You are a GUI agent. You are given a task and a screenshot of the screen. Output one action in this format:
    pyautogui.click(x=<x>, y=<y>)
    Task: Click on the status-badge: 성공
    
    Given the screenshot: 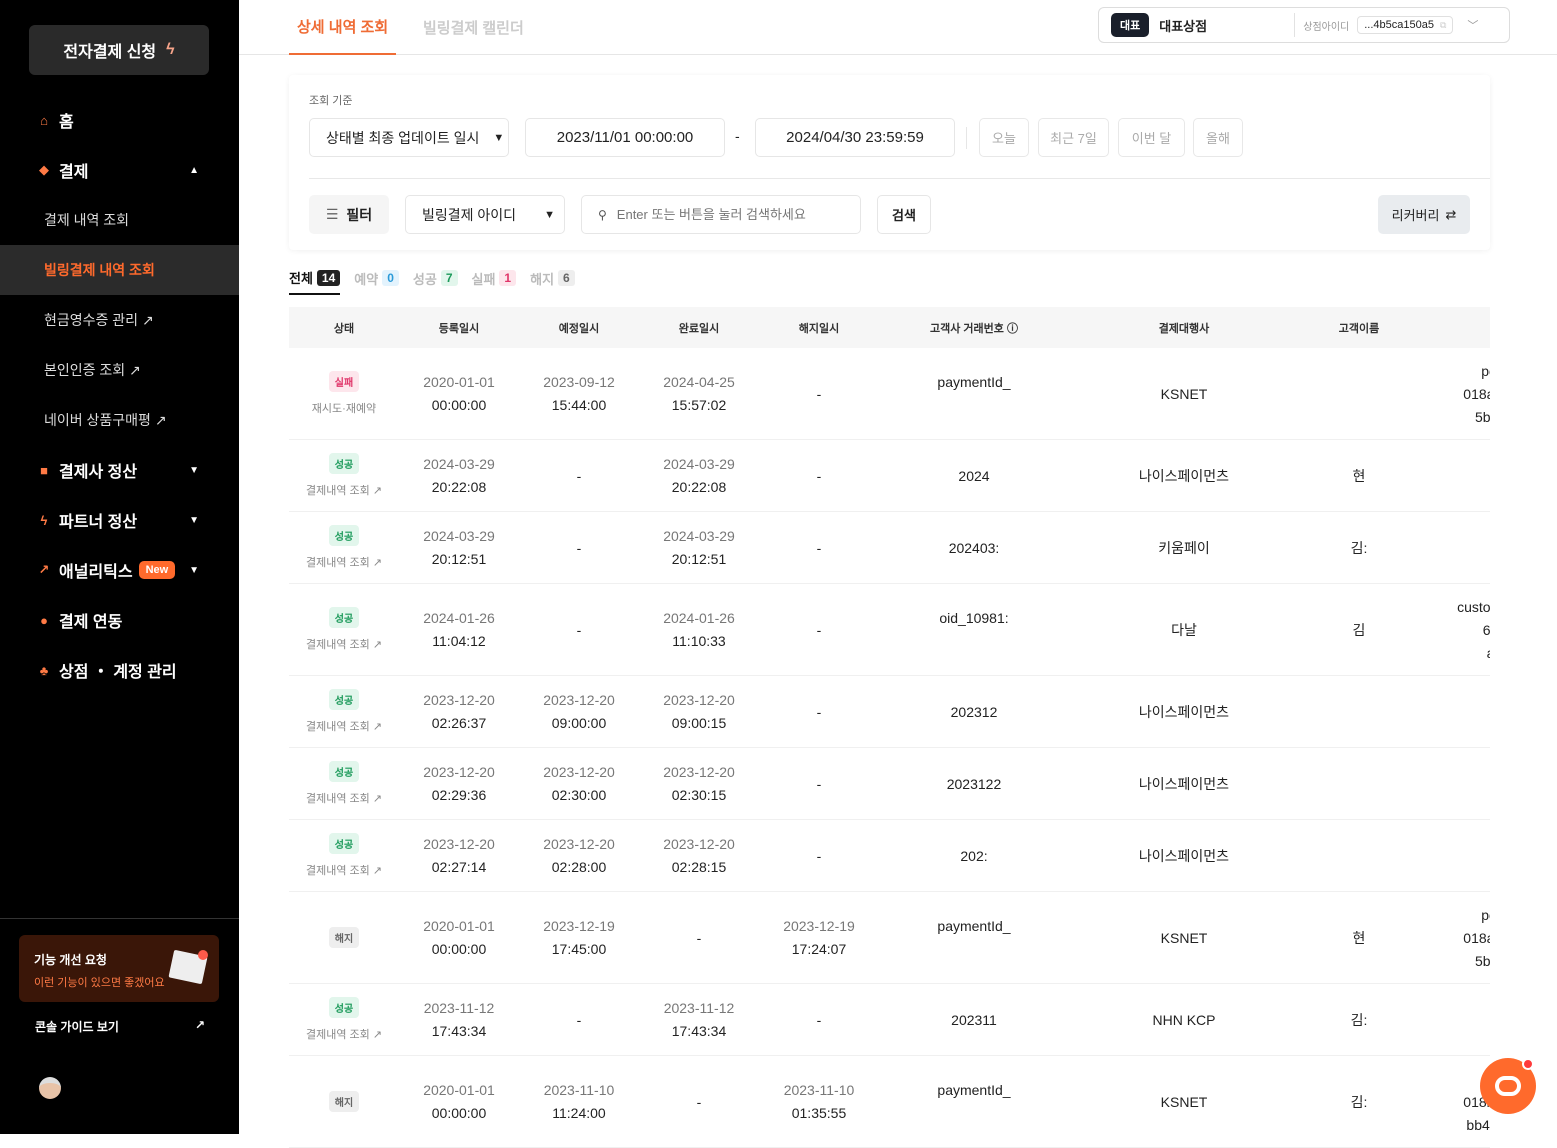 What is the action you would take?
    pyautogui.click(x=344, y=771)
    